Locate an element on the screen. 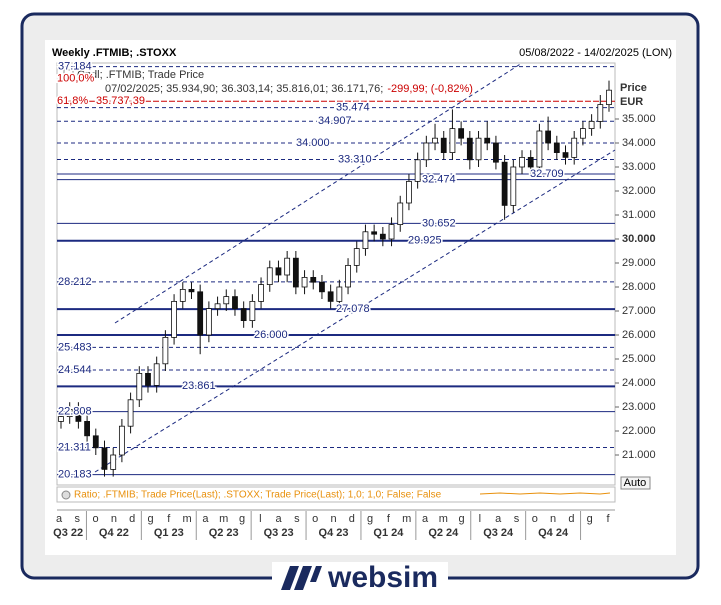 This screenshot has width=721, height=605. logo-icon is located at coordinates (301, 578).